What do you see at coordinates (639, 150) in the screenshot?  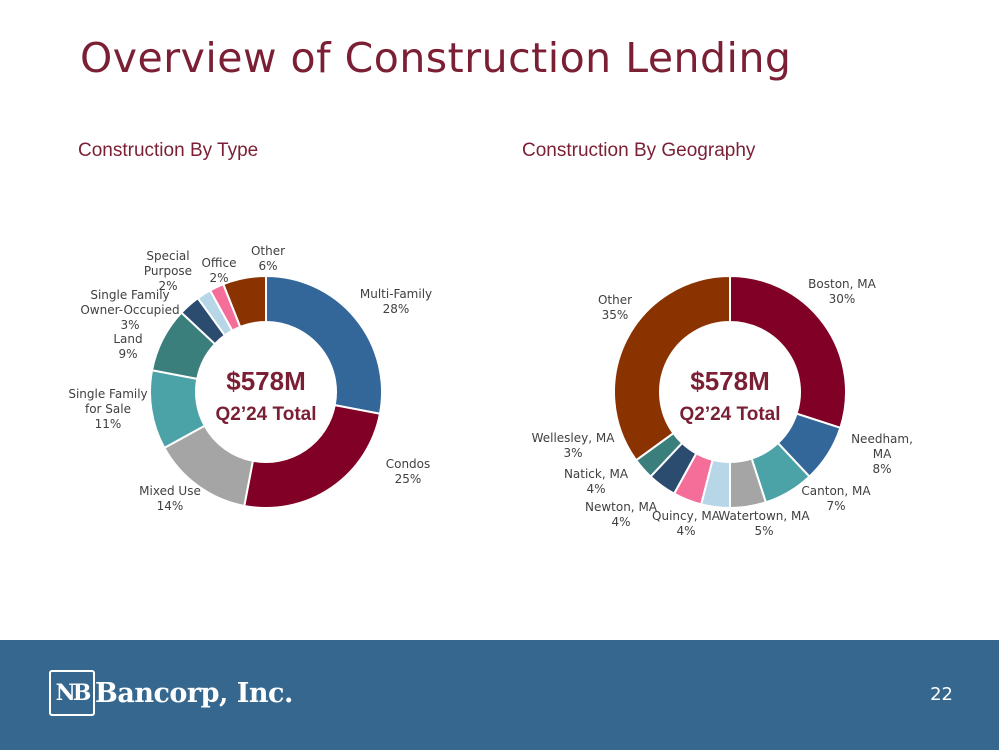 I see `chart-heading-geography: Construction By Geography` at bounding box center [639, 150].